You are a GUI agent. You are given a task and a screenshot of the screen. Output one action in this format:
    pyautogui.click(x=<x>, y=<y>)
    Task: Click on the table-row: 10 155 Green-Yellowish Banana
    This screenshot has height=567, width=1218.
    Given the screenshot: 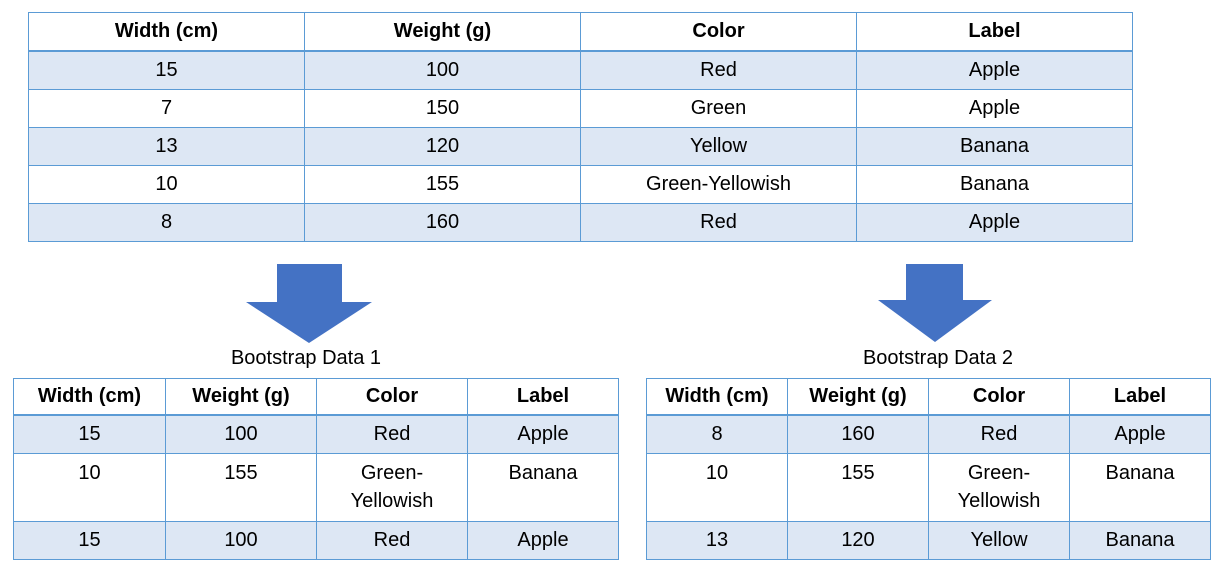 What is the action you would take?
    pyautogui.click(x=580, y=184)
    